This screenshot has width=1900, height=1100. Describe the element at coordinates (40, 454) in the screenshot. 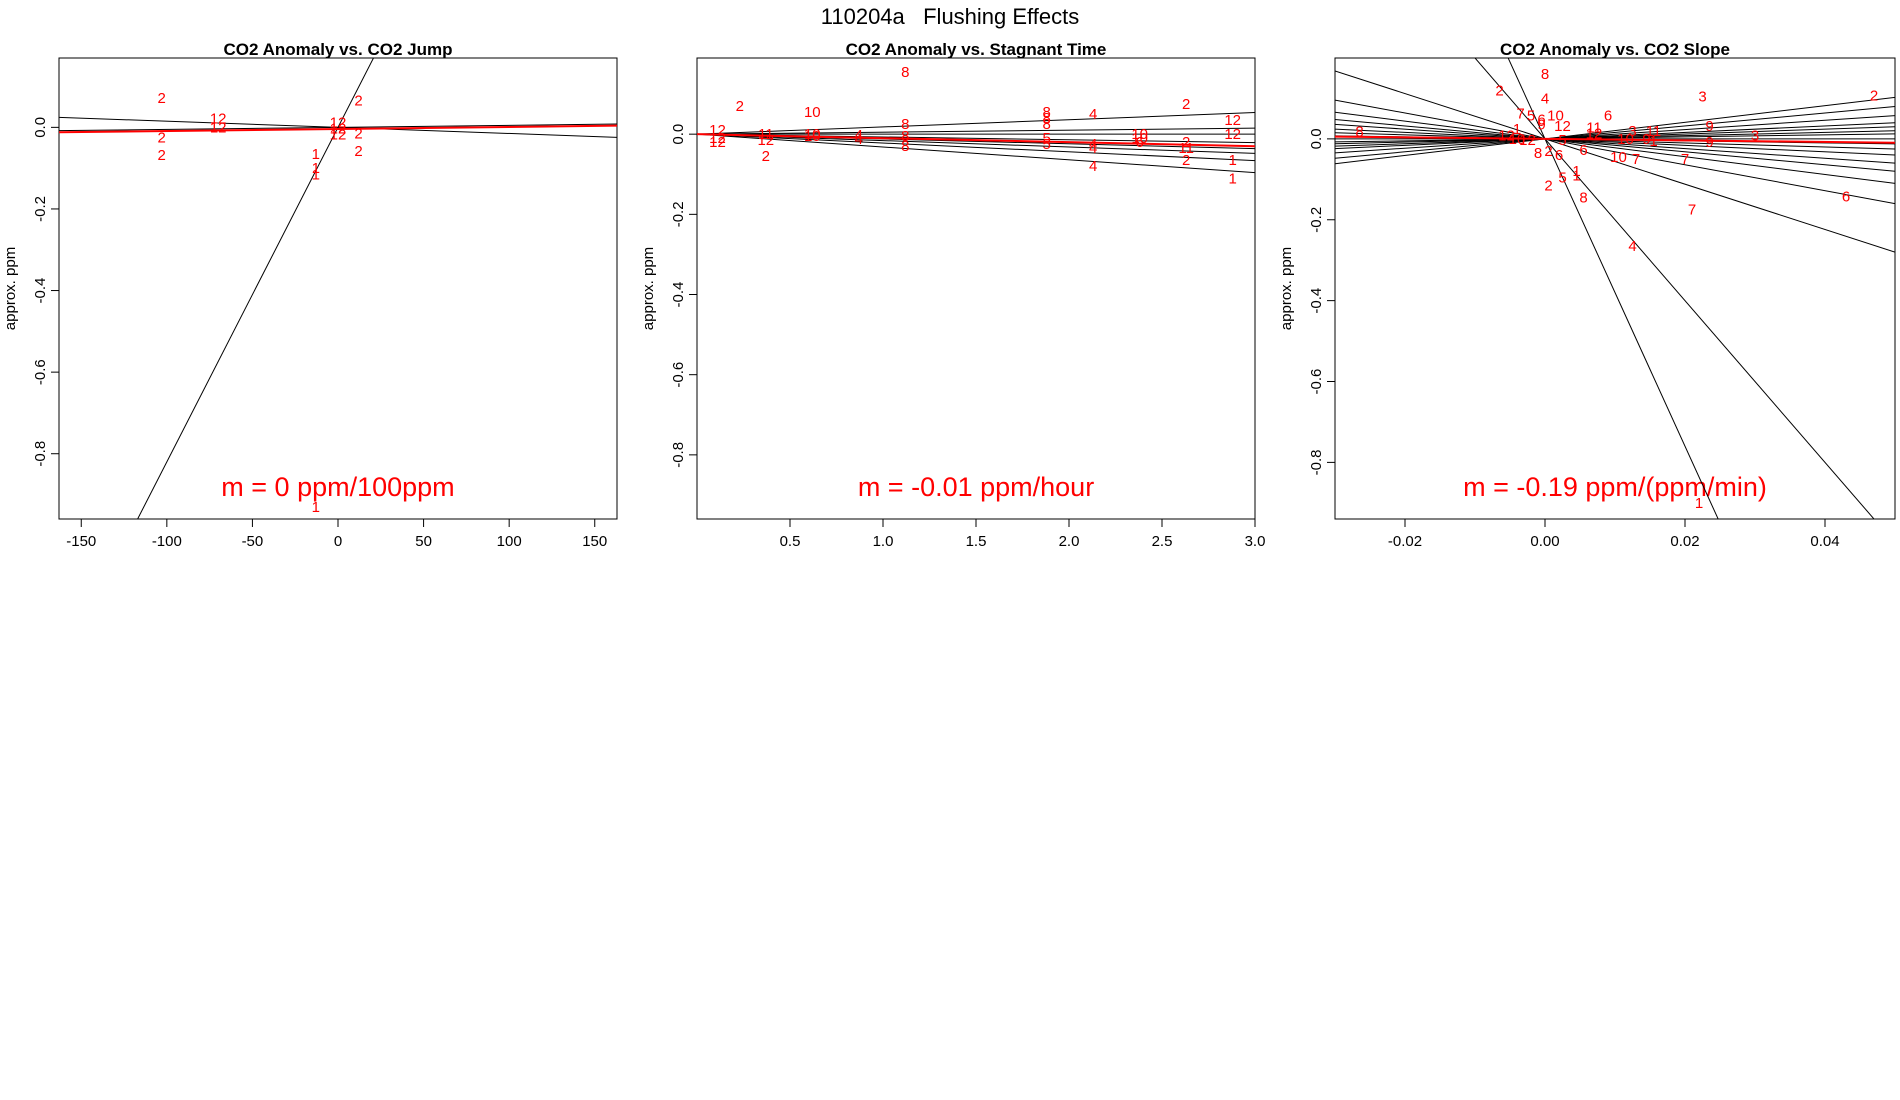

I see `y-tick-label: -0.8` at that location.